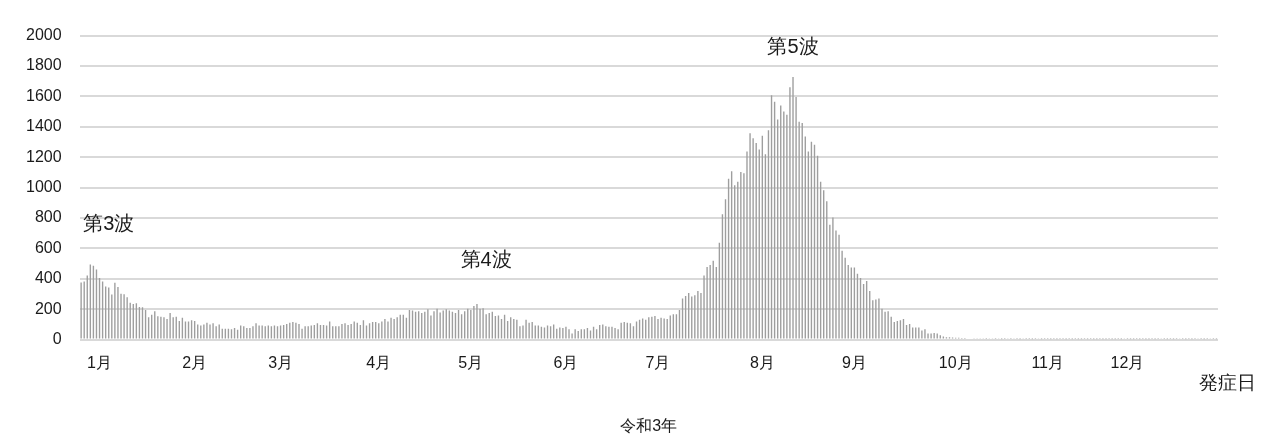 The image size is (1266, 448). I want to click on y-tick-label: 1200, so click(44, 156).